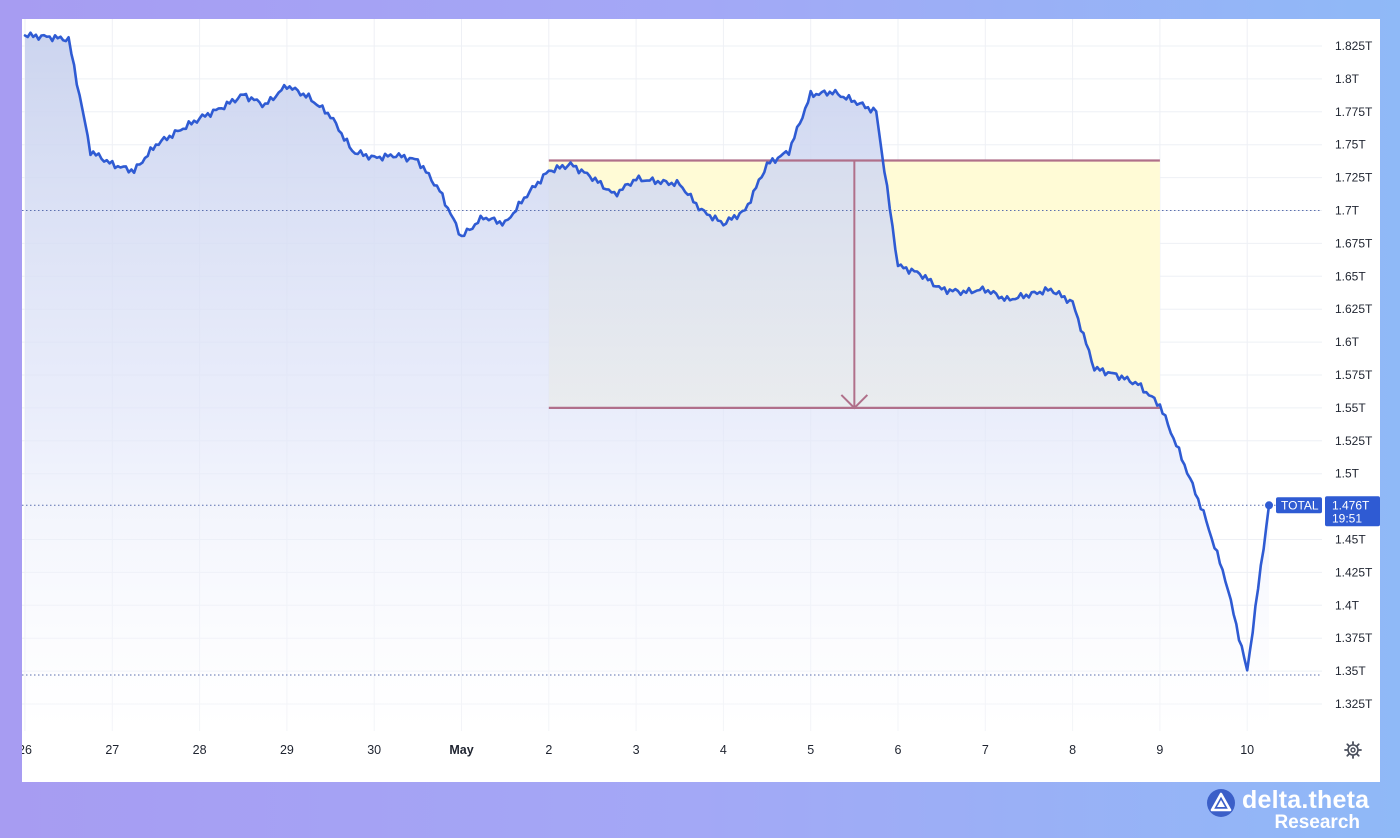 Image resolution: width=1400 pixels, height=838 pixels. What do you see at coordinates (1247, 750) in the screenshot?
I see `x-tick-label: 10` at bounding box center [1247, 750].